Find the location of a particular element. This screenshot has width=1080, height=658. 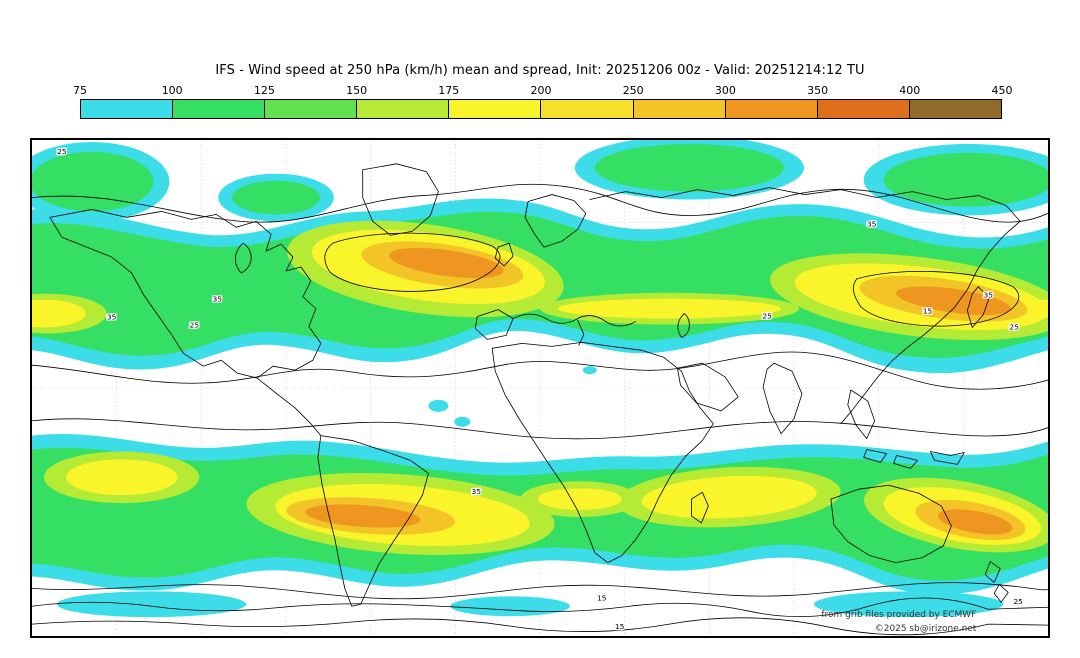

colorbar-tick-label: 250 is located at coordinates (633, 90).